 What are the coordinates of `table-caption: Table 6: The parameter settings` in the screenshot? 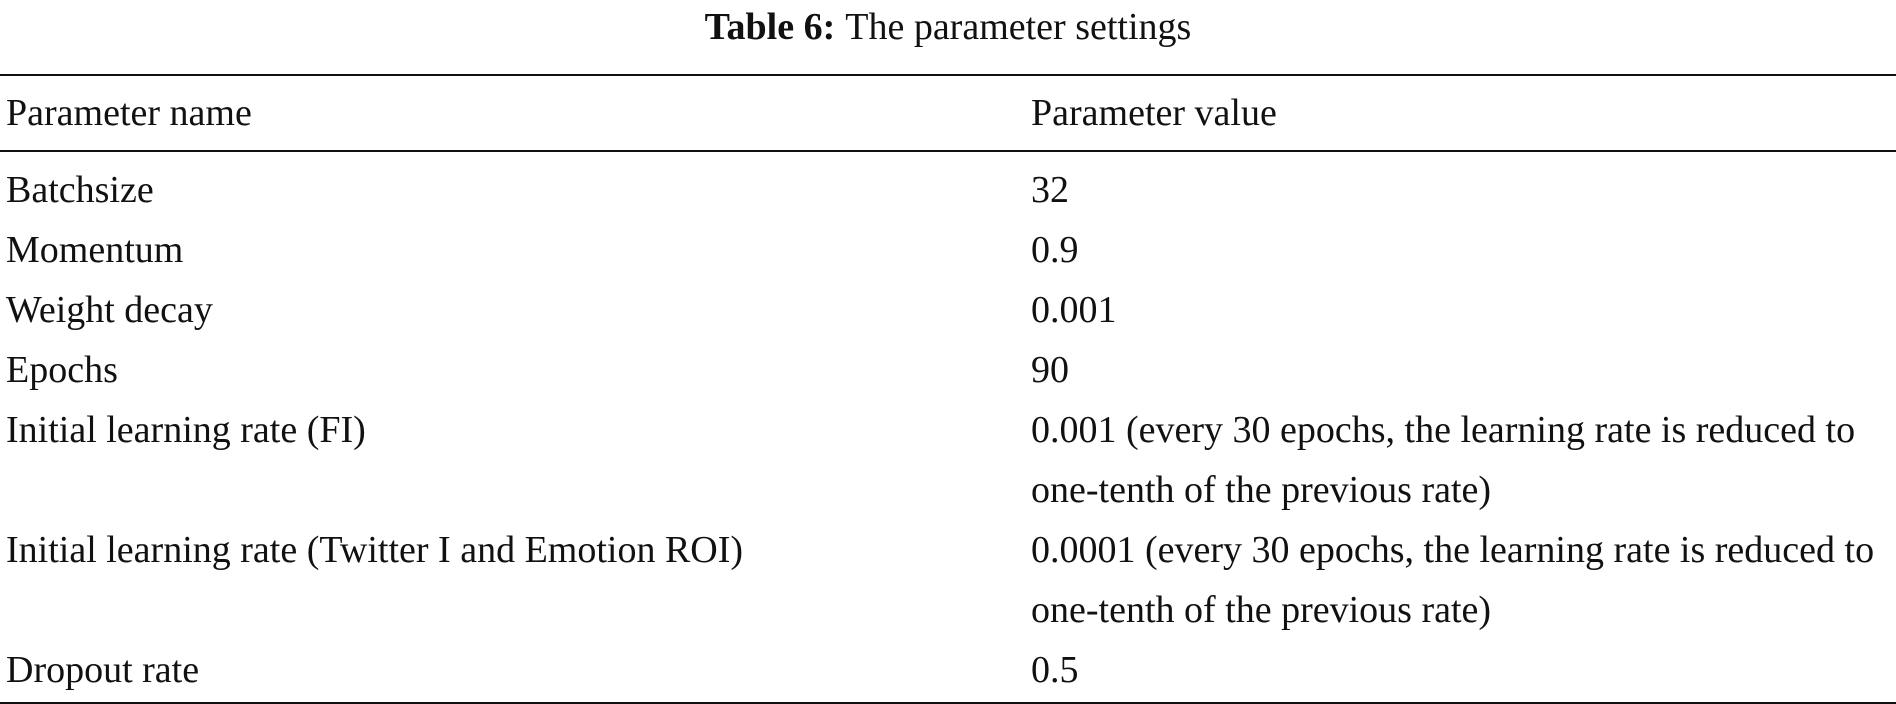 It's located at (948, 37).